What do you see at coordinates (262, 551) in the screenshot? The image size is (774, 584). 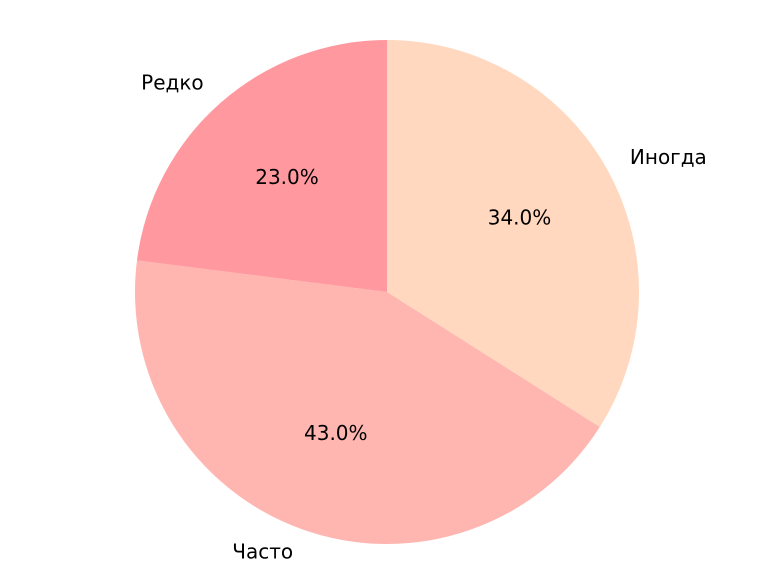 I see `slice-label-1: Часто` at bounding box center [262, 551].